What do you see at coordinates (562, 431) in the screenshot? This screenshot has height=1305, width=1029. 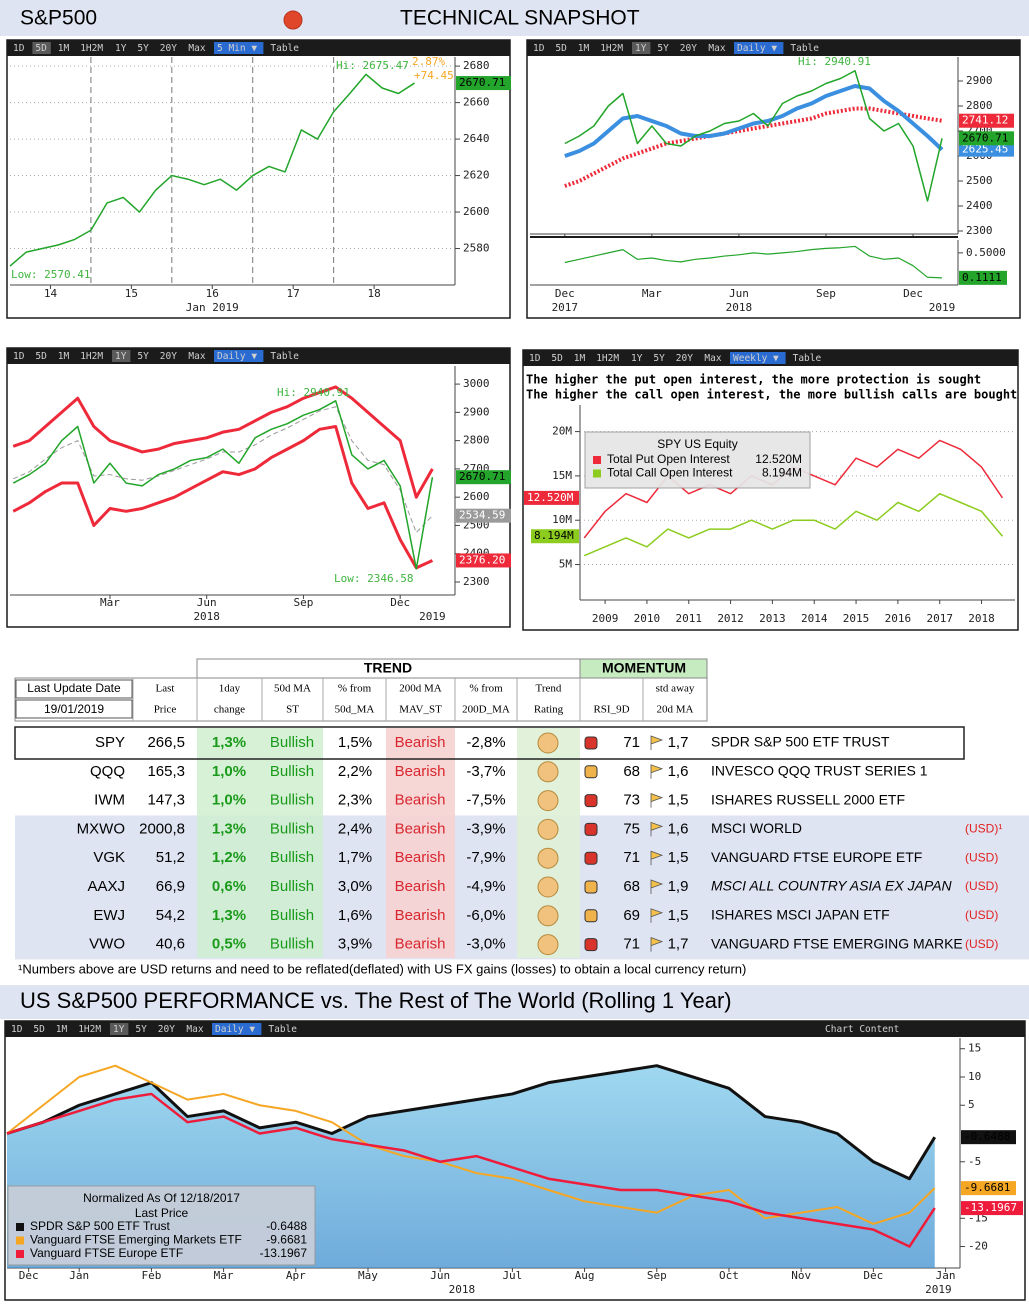 I see `y-tick-label: 20M` at bounding box center [562, 431].